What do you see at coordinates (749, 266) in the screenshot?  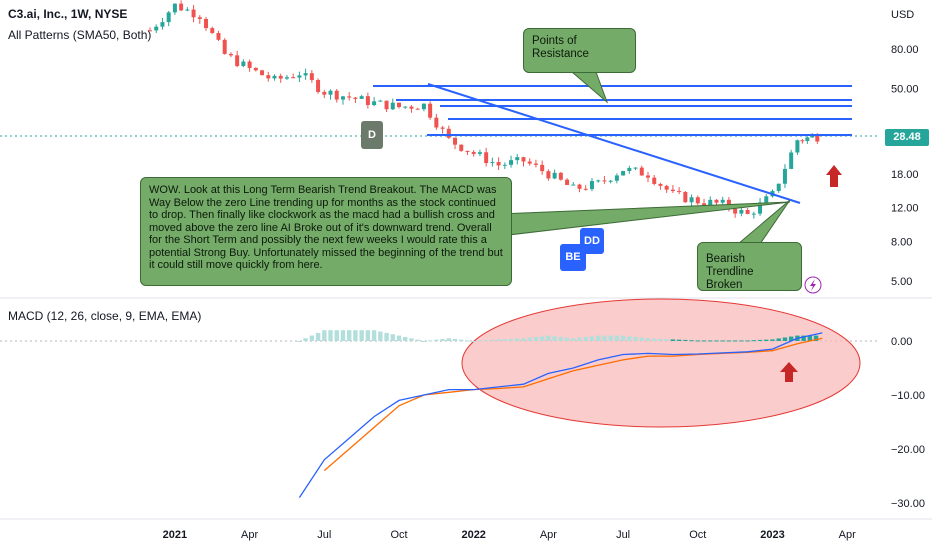 I see `trendline-callout: Bearish Trendline Broken` at bounding box center [749, 266].